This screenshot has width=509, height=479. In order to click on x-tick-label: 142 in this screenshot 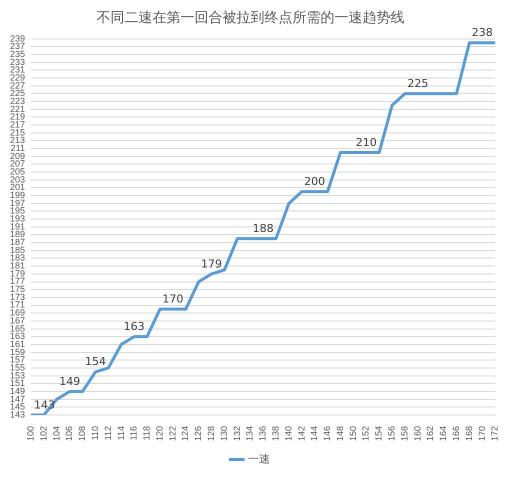, I will do `click(301, 434)`.